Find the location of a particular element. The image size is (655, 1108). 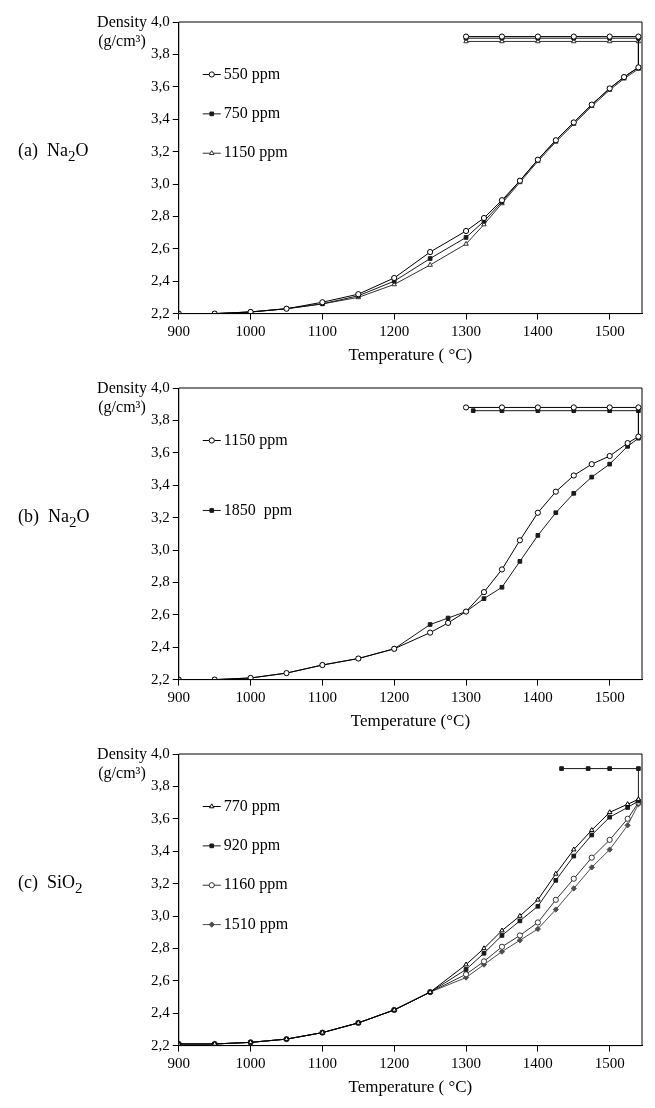

legend-label: 770 ppm is located at coordinates (252, 805).